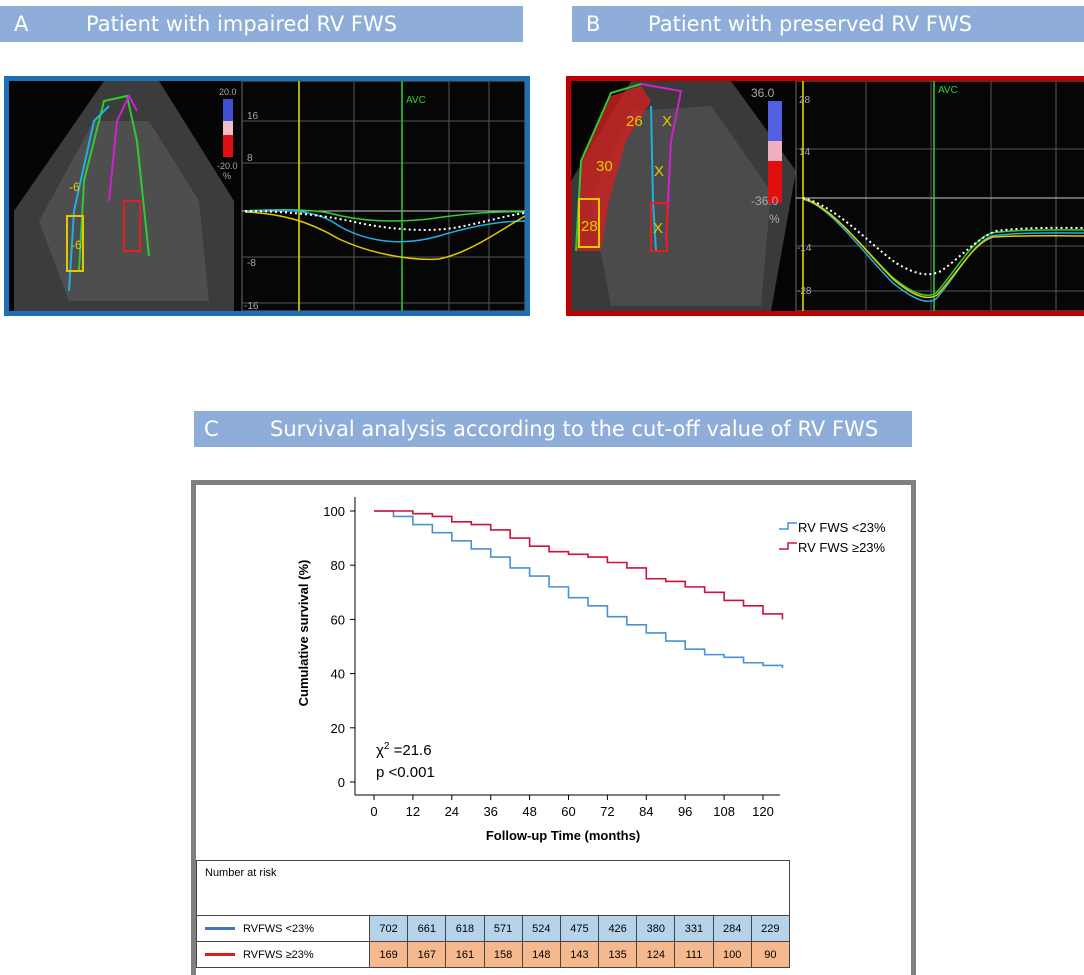 The width and height of the screenshot is (1084, 975). I want to click on risk-cell: 475, so click(579, 928).